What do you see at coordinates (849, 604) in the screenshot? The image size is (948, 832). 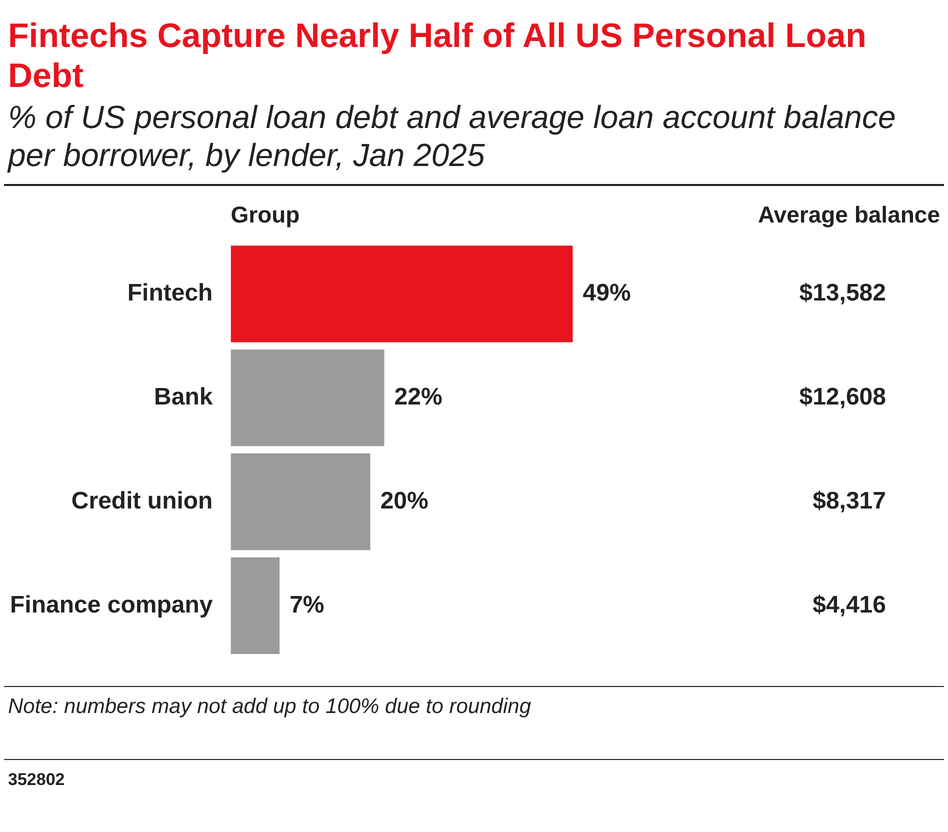 I see `text: $4,416` at bounding box center [849, 604].